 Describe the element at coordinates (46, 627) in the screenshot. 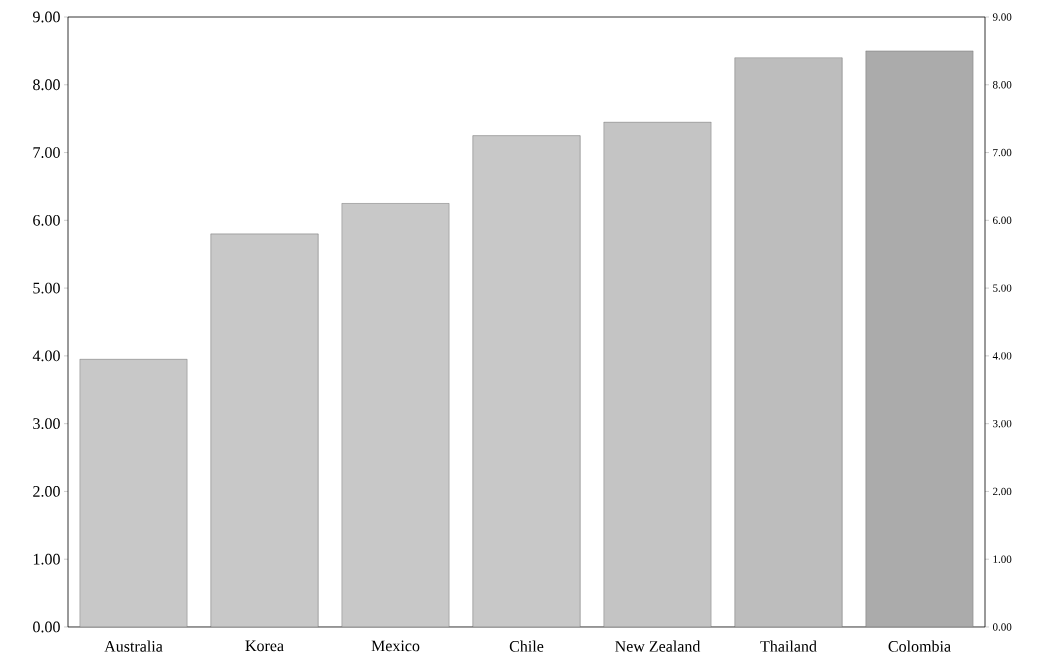

I see `y-tick-label: 0.00` at that location.